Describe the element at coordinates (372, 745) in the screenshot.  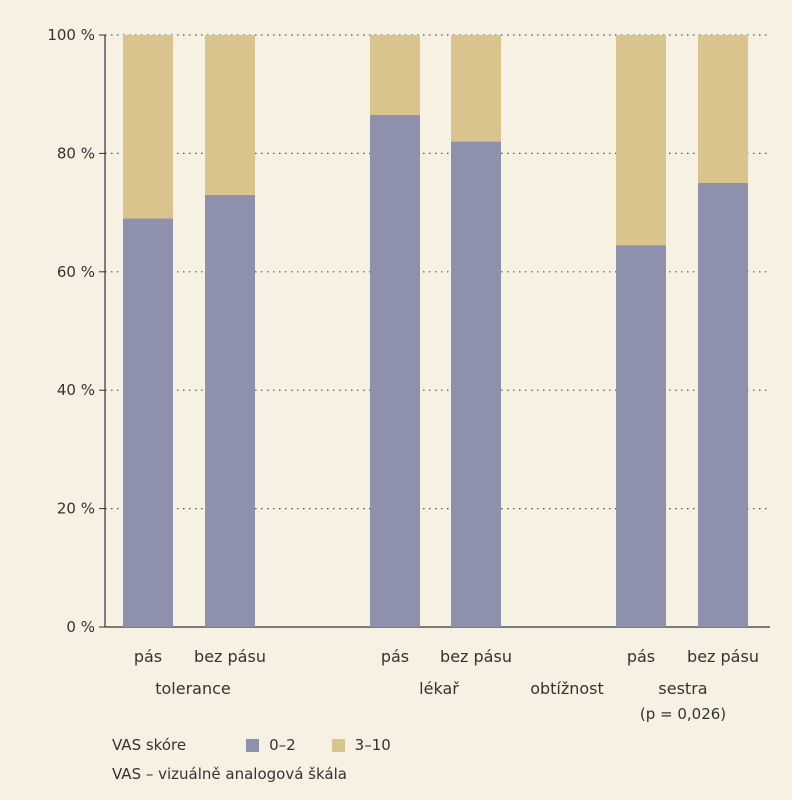
I see `legend-label-3-10: 3–10` at that location.